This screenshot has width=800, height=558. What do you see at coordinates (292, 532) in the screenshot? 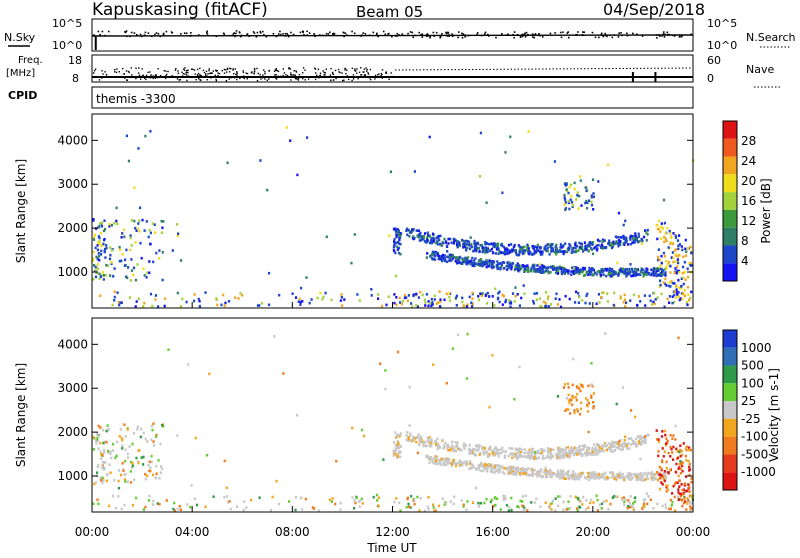
I see `x-tick-label: 08:00` at bounding box center [292, 532].